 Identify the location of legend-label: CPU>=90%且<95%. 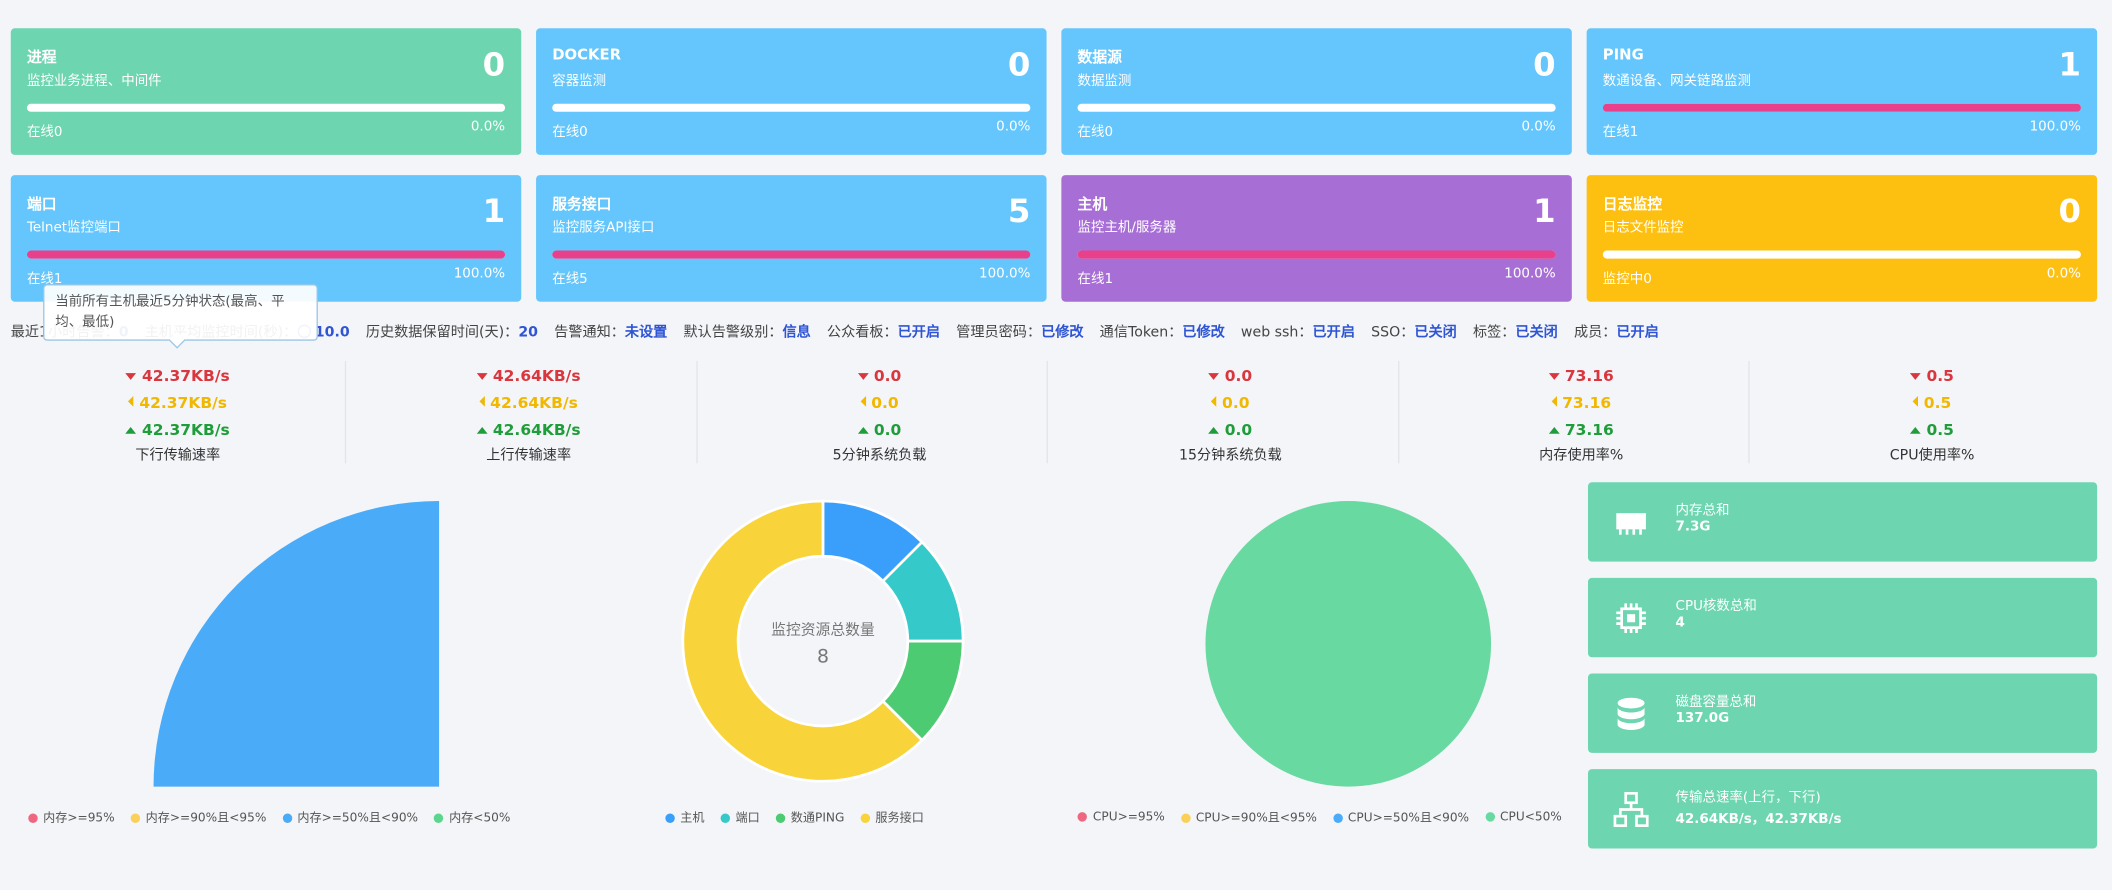
(1256, 819).